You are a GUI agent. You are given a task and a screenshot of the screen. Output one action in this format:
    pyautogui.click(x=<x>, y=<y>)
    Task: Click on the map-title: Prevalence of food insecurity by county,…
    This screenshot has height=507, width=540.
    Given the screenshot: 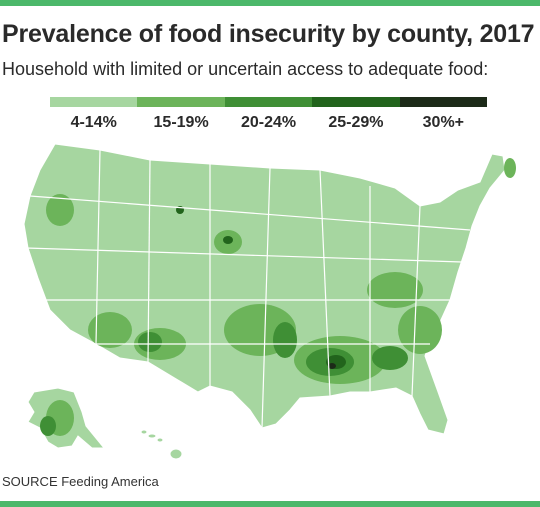 What is the action you would take?
    pyautogui.click(x=268, y=34)
    